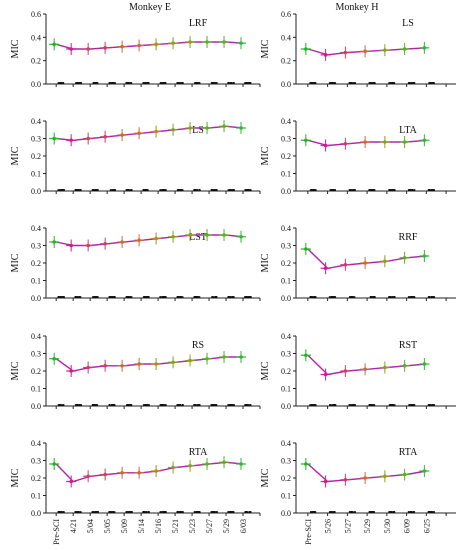  Describe the element at coordinates (408, 237) in the screenshot. I see `panel-title: RRF` at that location.